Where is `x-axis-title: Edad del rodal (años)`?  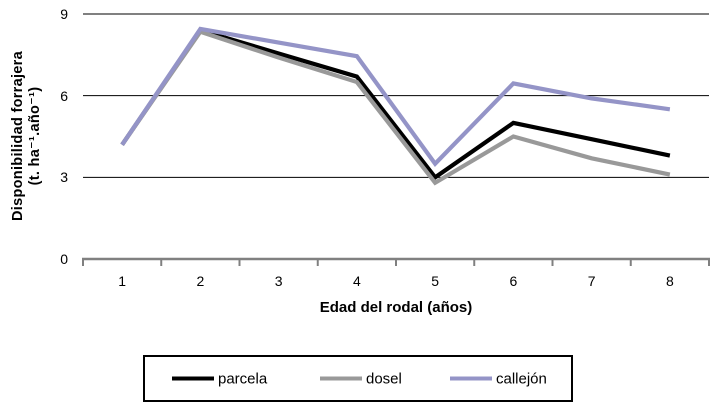 x-axis-title: Edad del rodal (años) is located at coordinates (396, 307).